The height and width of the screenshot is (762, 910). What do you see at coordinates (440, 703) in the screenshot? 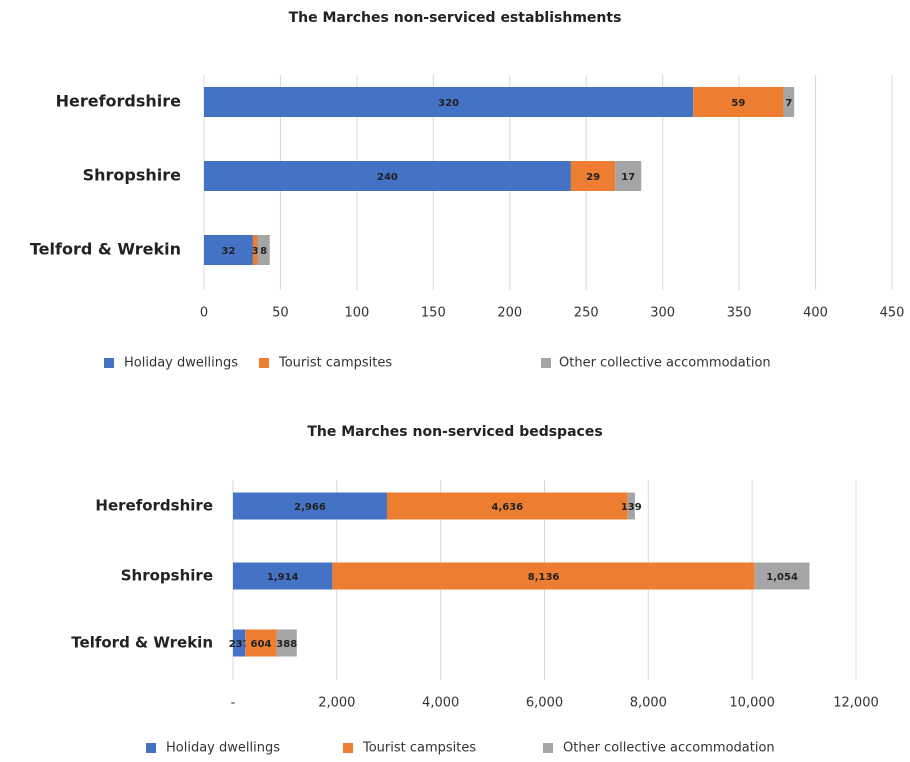
I see `x-tick-label: 4,000` at bounding box center [440, 703].